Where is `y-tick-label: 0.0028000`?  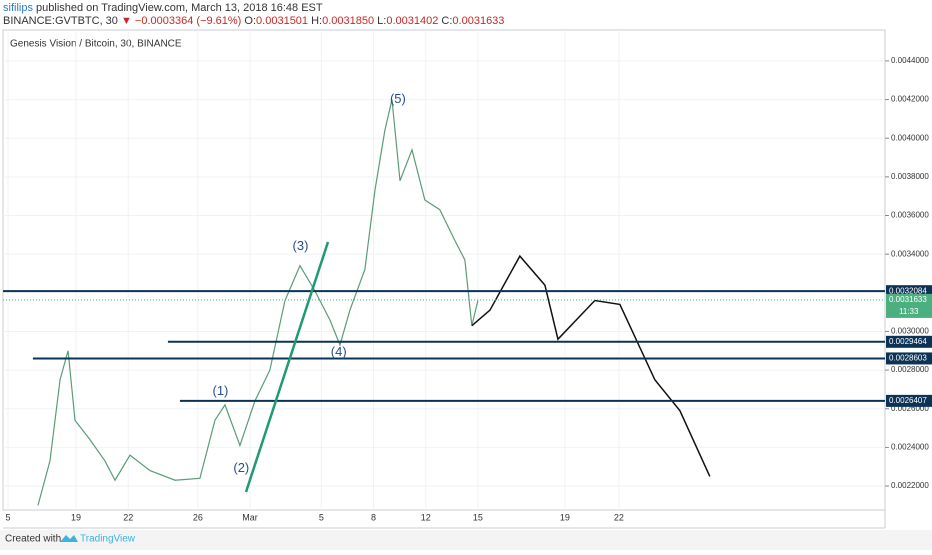 y-tick-label: 0.0028000 is located at coordinates (910, 369).